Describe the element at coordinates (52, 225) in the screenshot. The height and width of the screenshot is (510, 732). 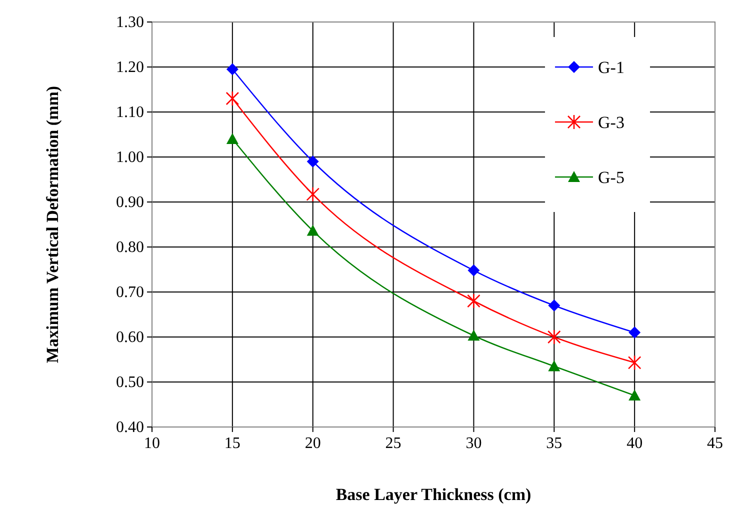
I see `y-axis-title: Maximum Vertical Deformation (mm)` at that location.